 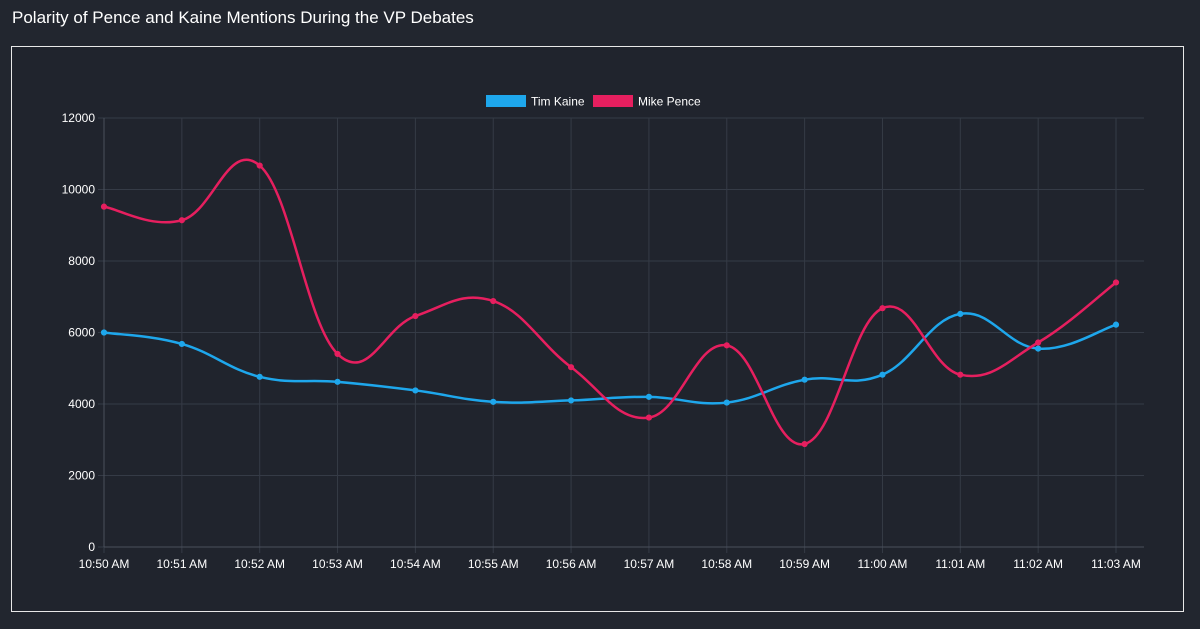 What do you see at coordinates (181, 564) in the screenshot?
I see `x-tick-label: 10:51 AM` at bounding box center [181, 564].